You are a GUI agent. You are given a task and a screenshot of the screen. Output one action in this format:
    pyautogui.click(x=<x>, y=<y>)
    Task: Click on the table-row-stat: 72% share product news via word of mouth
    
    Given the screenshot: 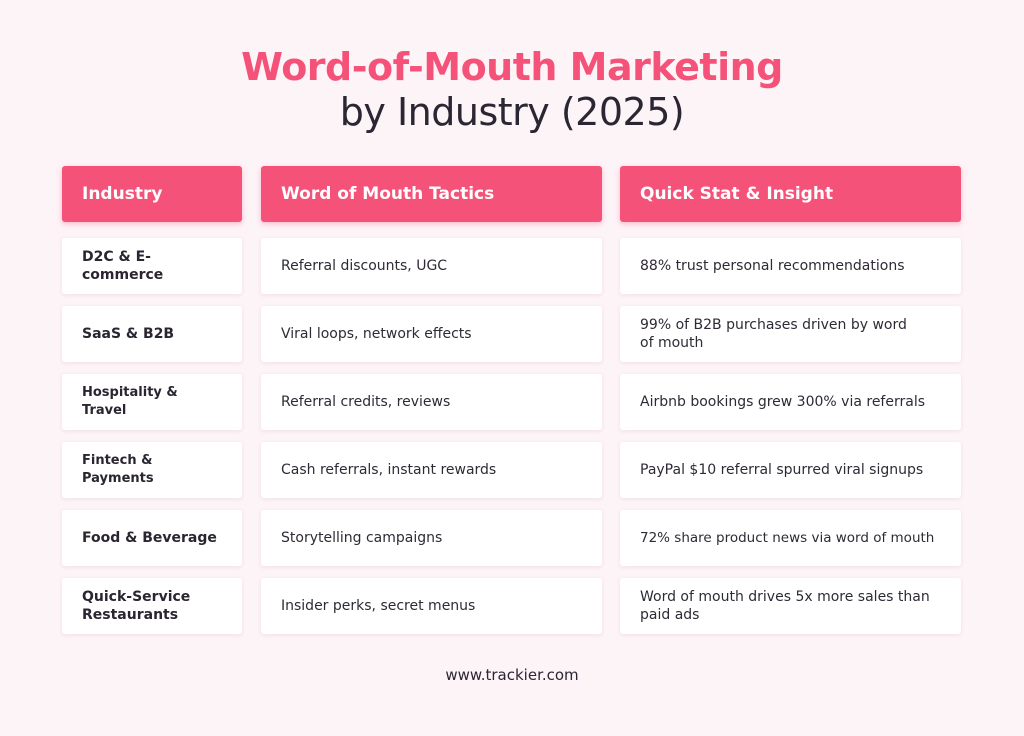 What is the action you would take?
    pyautogui.click(x=790, y=538)
    